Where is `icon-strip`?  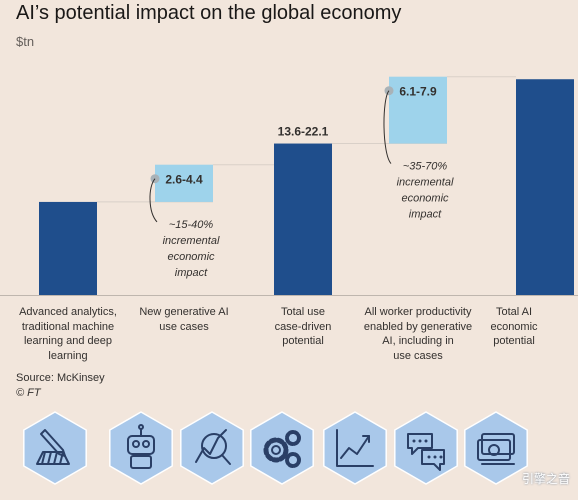 icon-strip is located at coordinates (275, 448).